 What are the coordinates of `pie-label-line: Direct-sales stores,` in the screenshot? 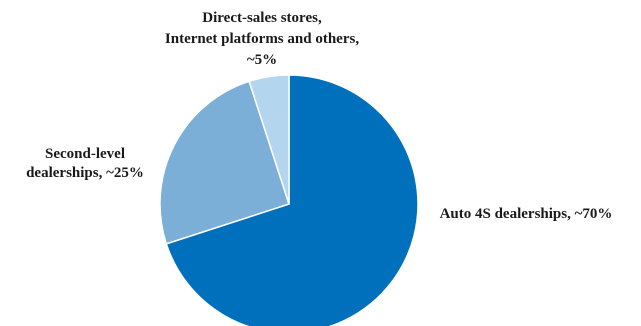 It's located at (262, 18).